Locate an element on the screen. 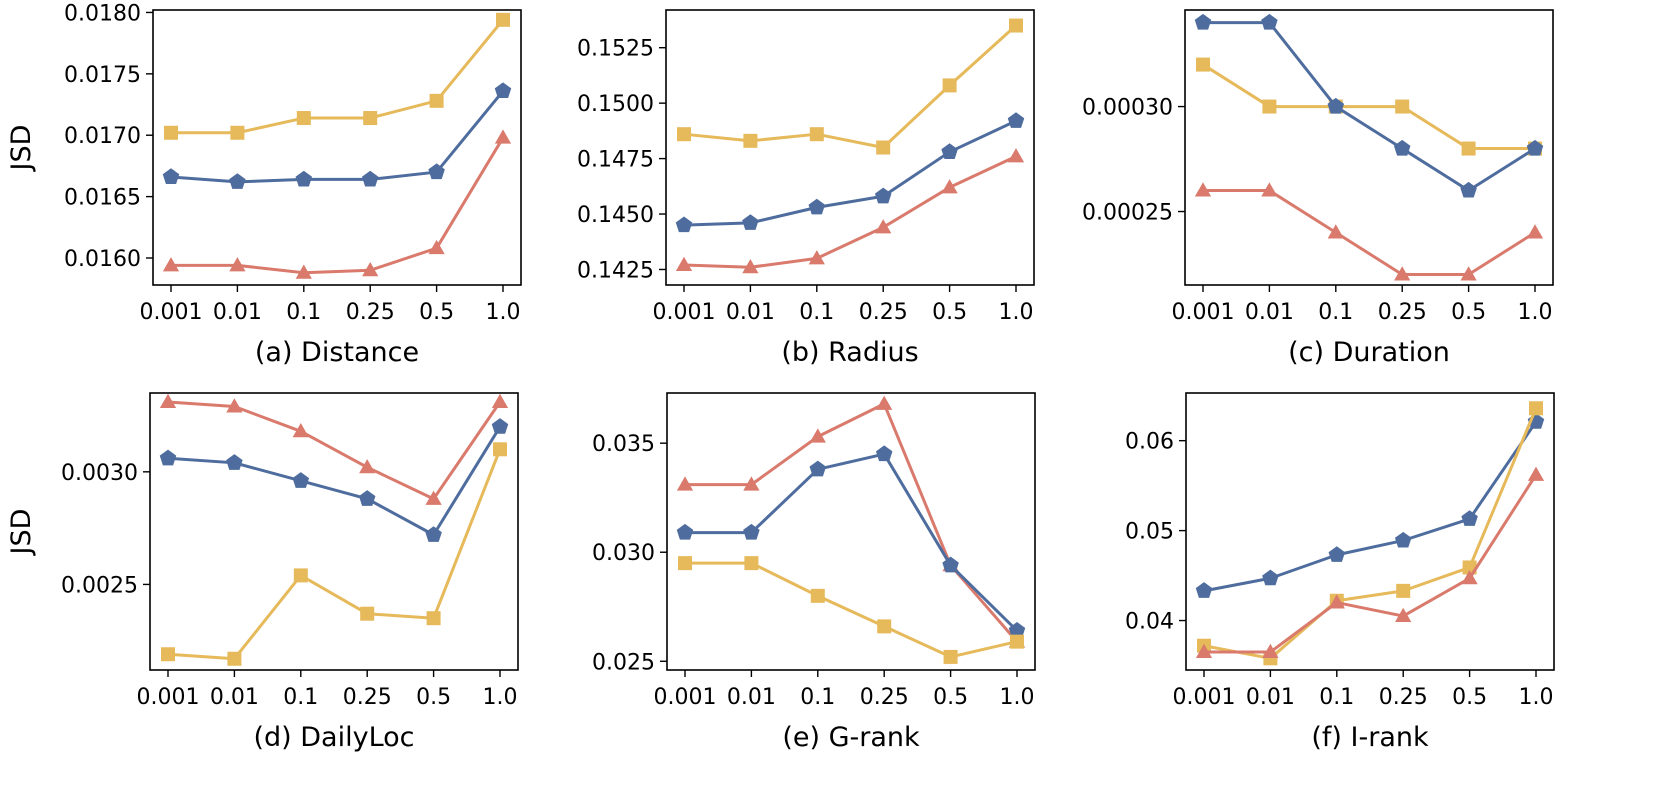 The image size is (1661, 798). y-tick-label: 0.0170 is located at coordinates (102, 136).